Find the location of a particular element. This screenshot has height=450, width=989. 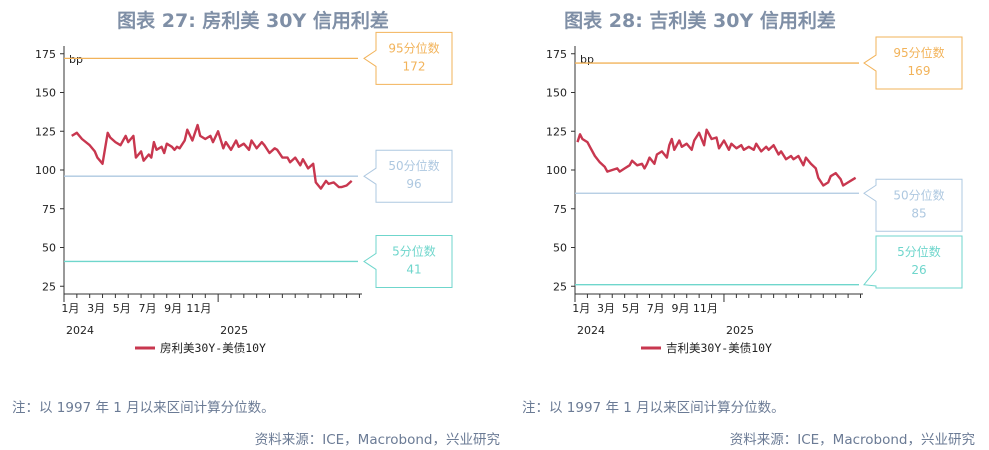

chart-title: 图表 28: 吉利美 30Y 信用利差 is located at coordinates (700, 21).